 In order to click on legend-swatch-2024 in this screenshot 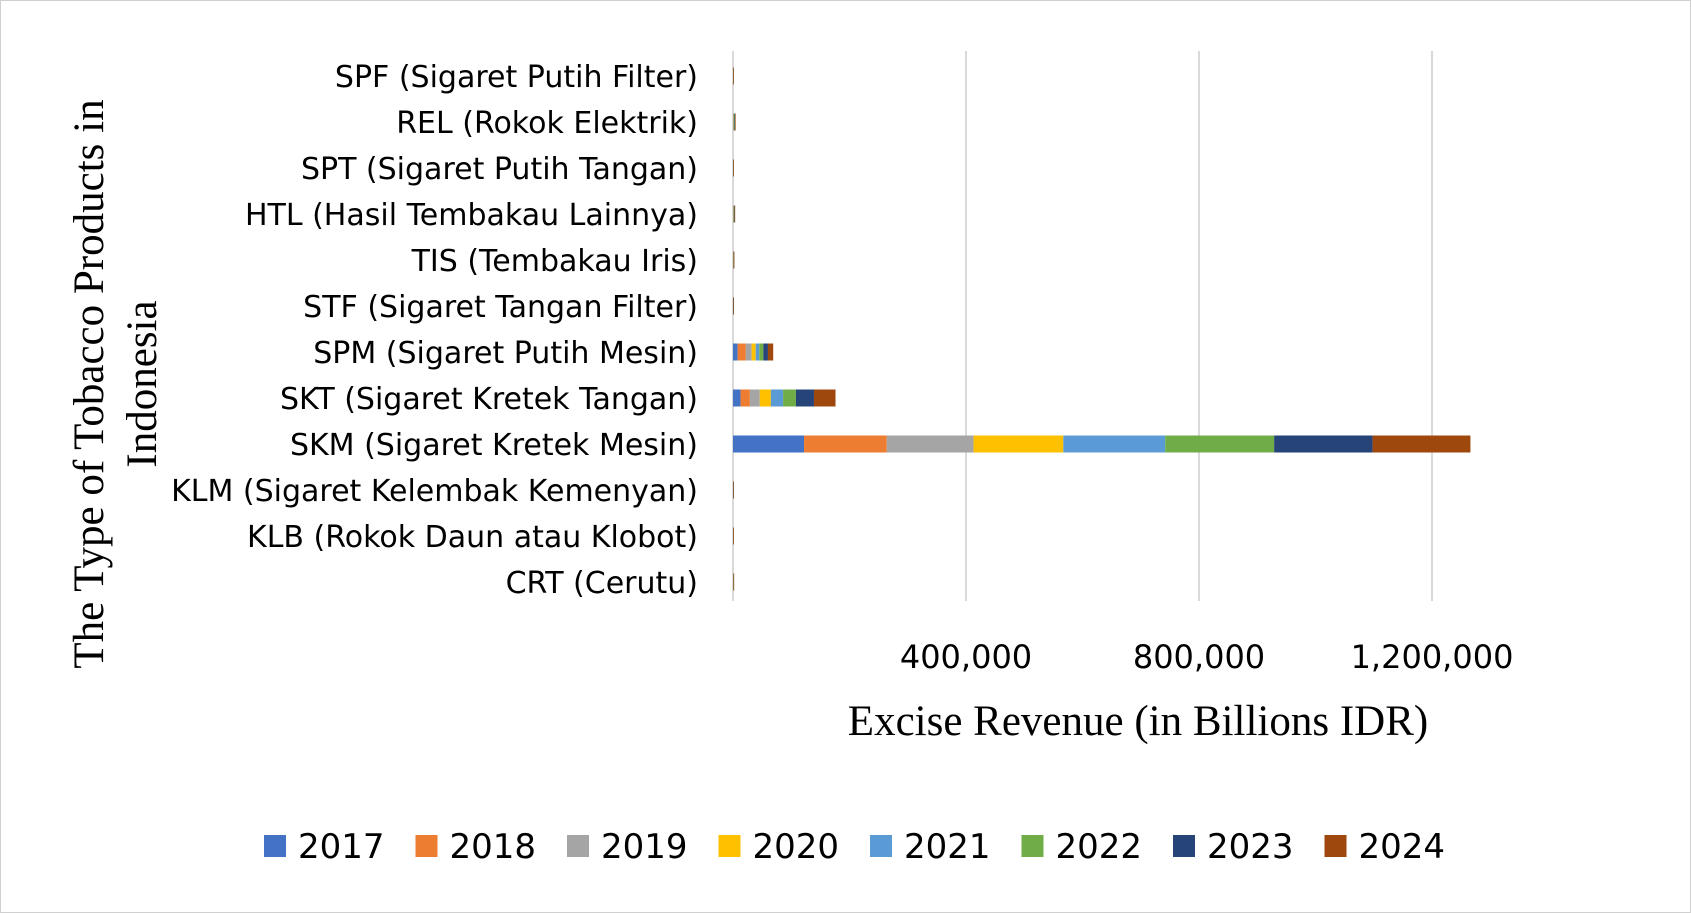, I will do `click(1335, 846)`.